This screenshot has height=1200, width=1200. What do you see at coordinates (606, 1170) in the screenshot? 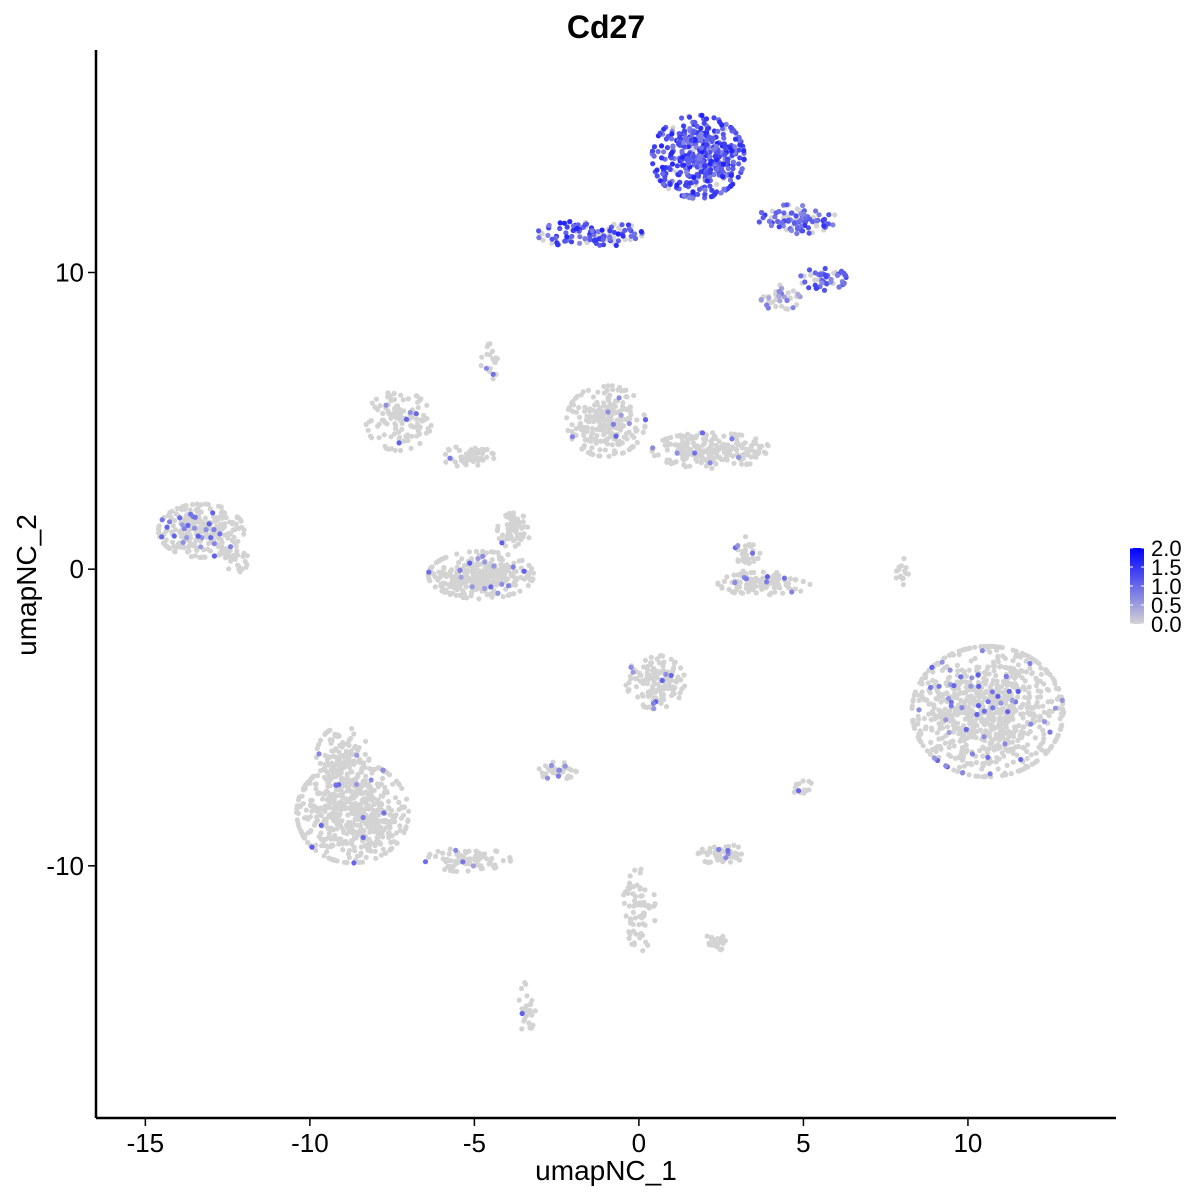
I see `x-axis-title: umapNC_1` at bounding box center [606, 1170].